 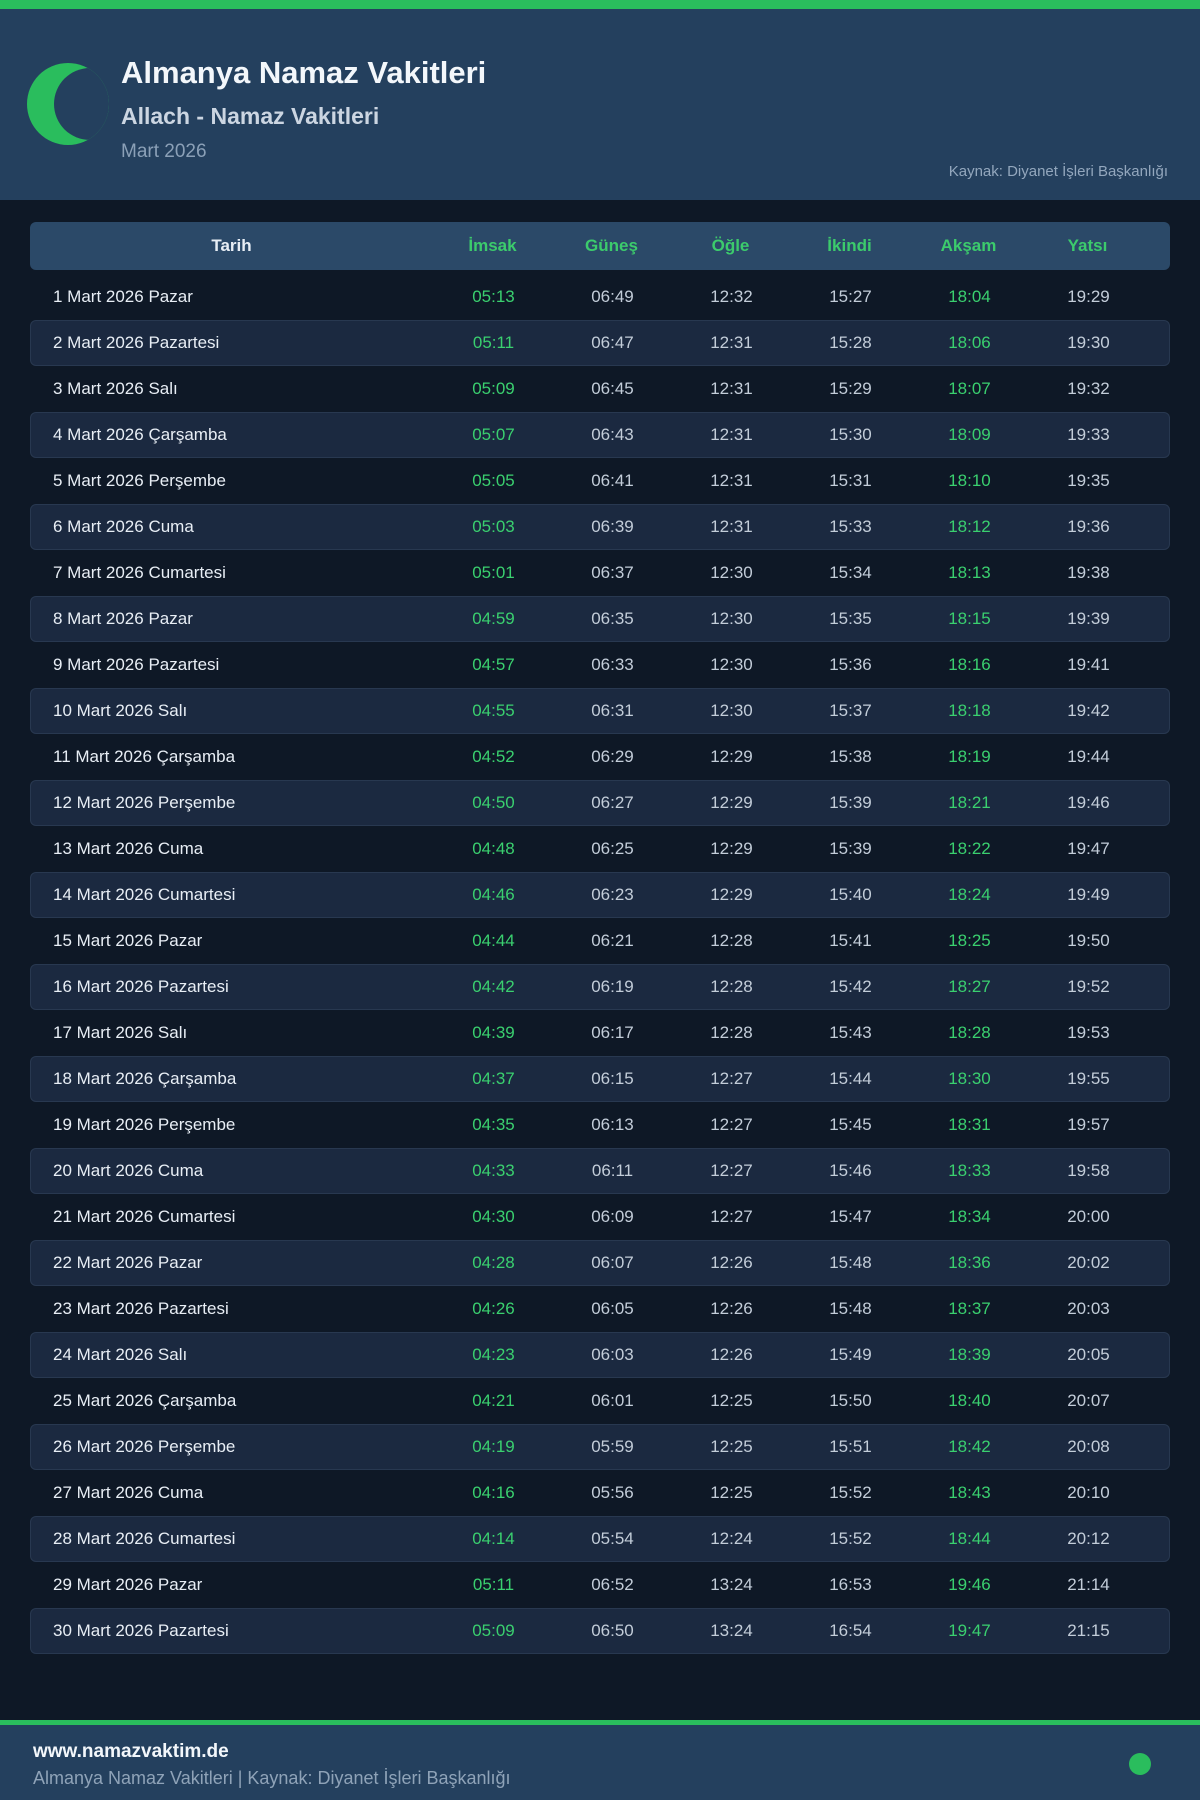 I want to click on time-cell: 06:39, so click(x=612, y=526).